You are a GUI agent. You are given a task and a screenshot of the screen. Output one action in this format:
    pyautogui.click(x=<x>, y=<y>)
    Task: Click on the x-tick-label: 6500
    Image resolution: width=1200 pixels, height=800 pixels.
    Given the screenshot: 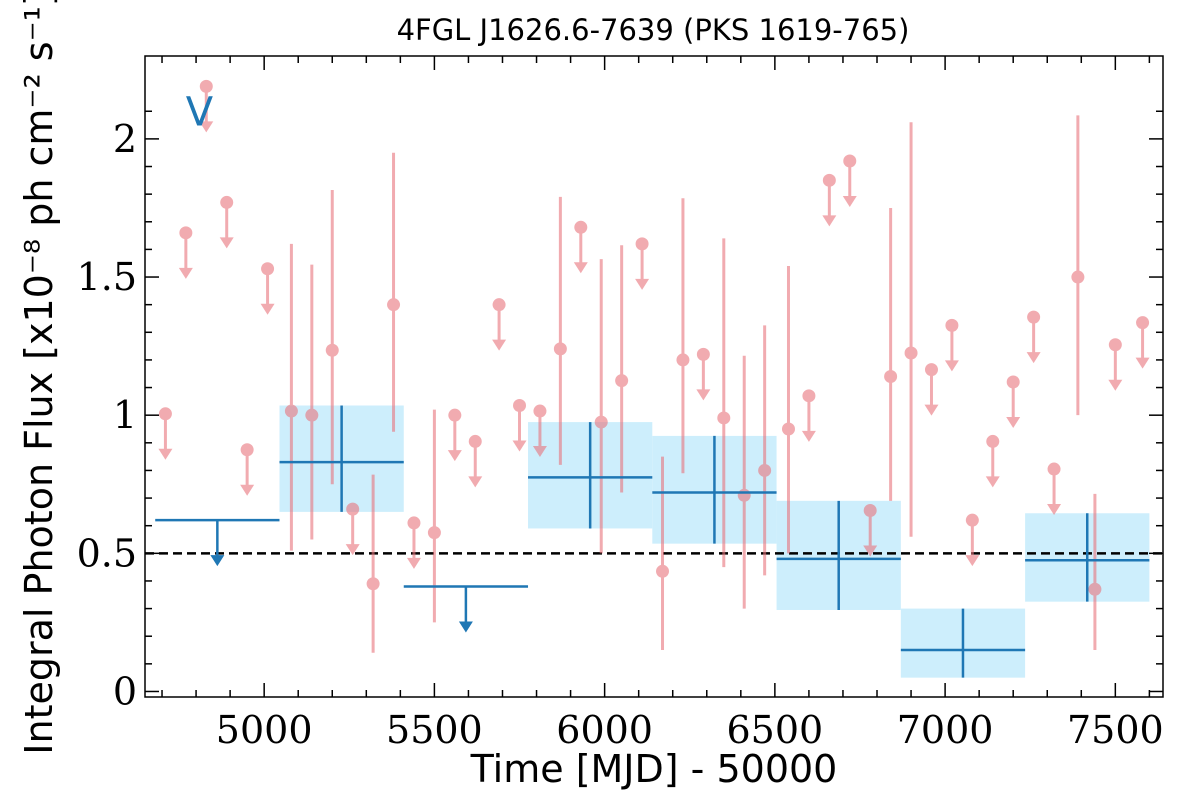 What is the action you would take?
    pyautogui.click(x=775, y=730)
    